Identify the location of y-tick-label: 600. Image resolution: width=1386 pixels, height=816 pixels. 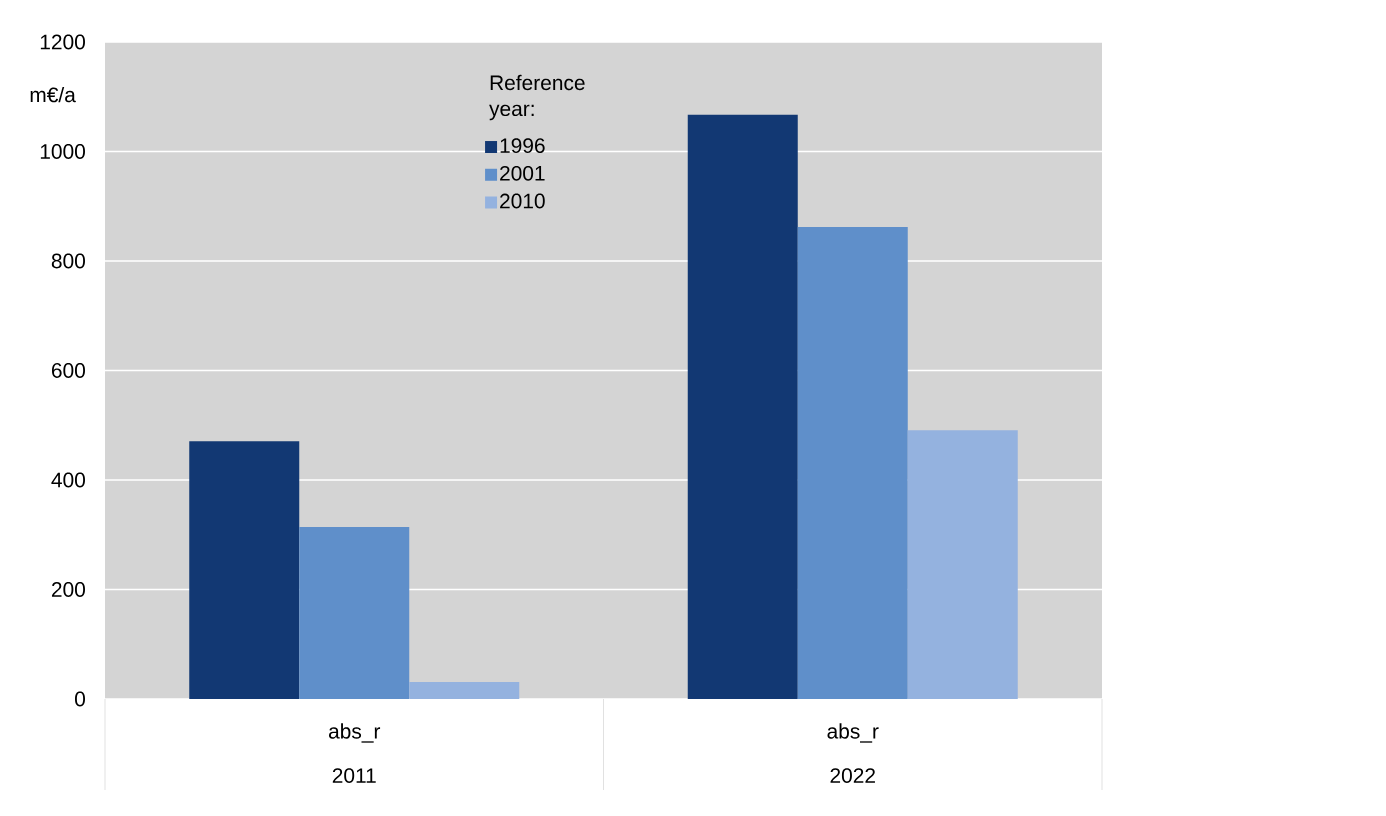
(68, 370).